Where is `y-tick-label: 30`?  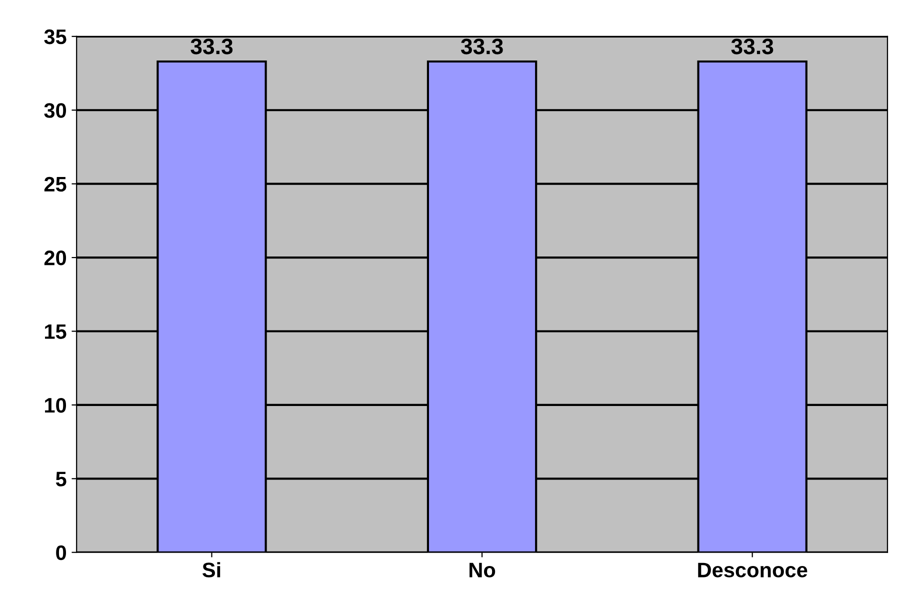
y-tick-label: 30 is located at coordinates (55, 110).